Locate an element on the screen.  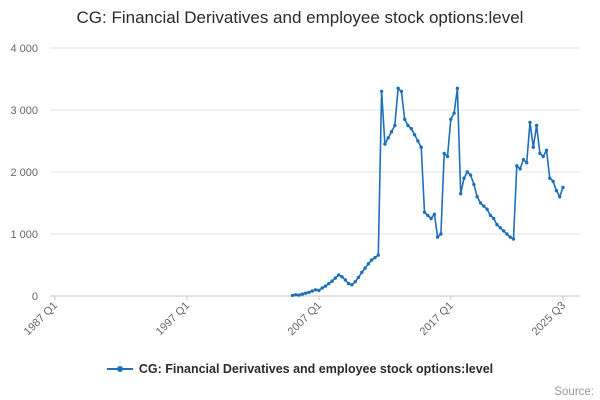
y-axis-tick-label: 3 000 is located at coordinates (24, 111).